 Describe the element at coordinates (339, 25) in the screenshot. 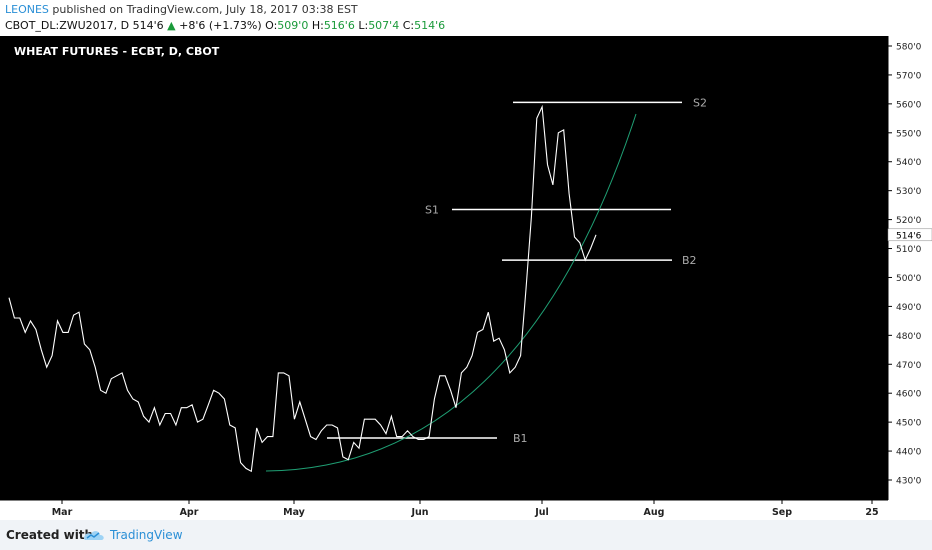

I see `high-value: 516'6` at that location.